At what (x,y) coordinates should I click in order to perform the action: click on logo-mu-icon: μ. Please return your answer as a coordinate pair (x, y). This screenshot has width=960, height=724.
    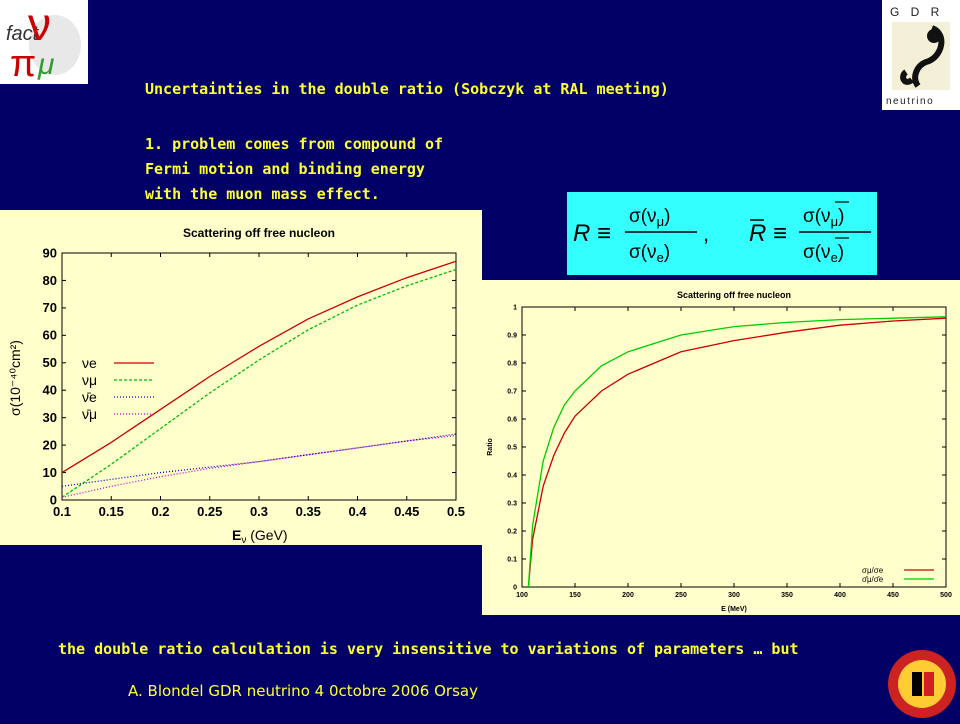
    Looking at the image, I should click on (45, 64).